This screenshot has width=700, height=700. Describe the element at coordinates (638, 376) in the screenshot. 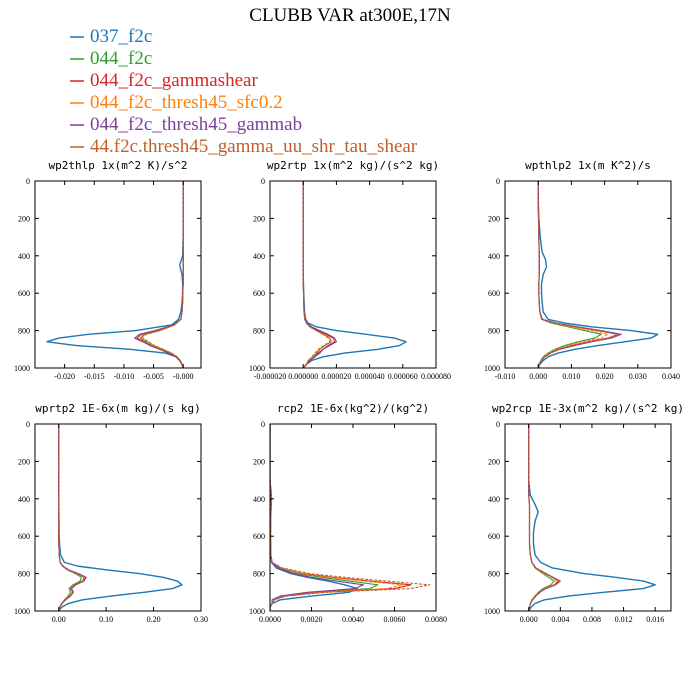

I see `x-tick-label: 0.030` at that location.